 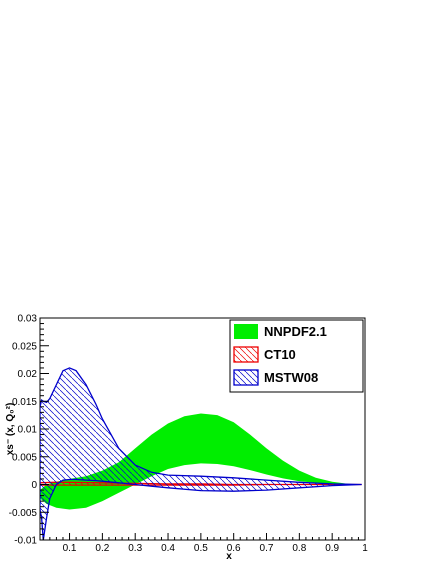 I want to click on y-tick-label: 0.005, so click(x=24, y=457).